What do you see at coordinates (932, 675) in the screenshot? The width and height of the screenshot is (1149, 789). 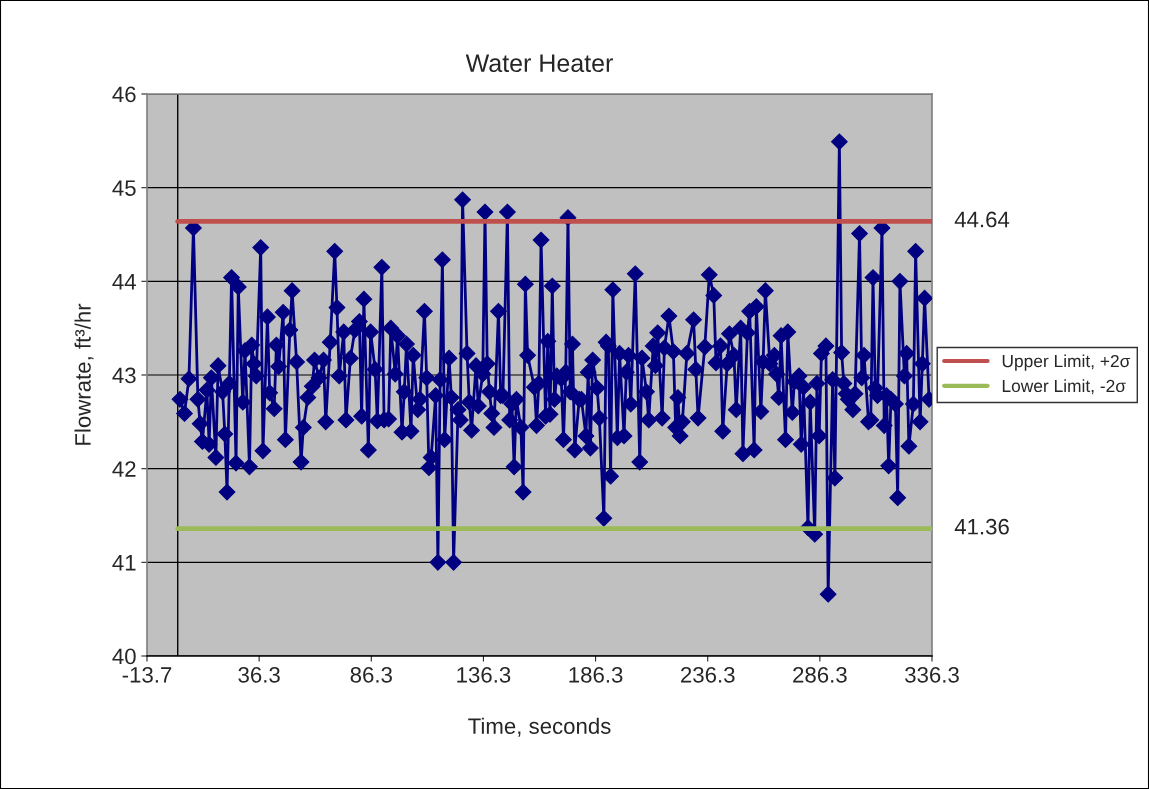 I see `x-tick-label: 336.3` at bounding box center [932, 675].